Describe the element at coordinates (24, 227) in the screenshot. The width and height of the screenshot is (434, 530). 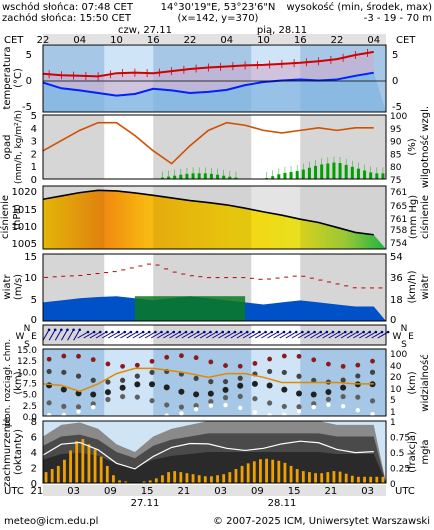
I see `press-tick-1010: 1010` at that location.